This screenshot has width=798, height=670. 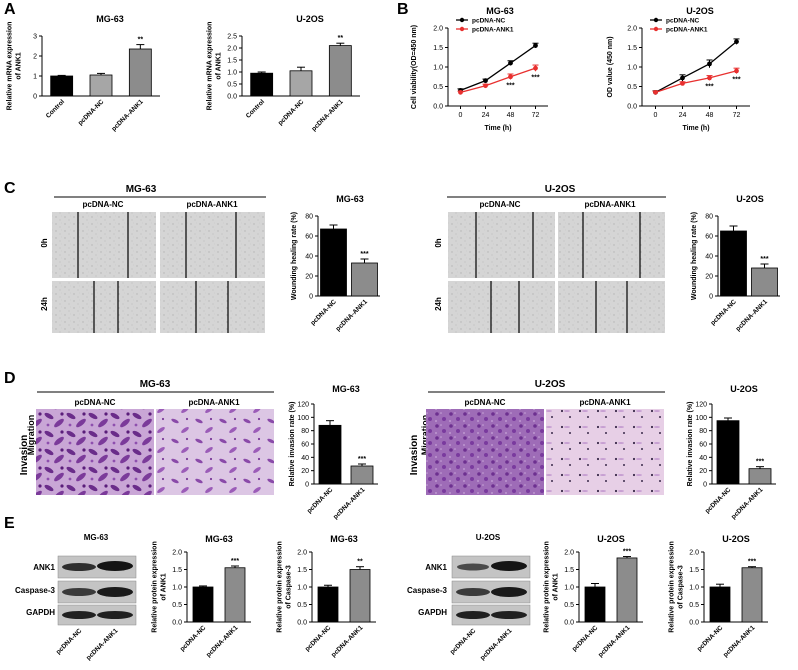 I want to click on E2-title: MG-63, so click(x=344, y=539).